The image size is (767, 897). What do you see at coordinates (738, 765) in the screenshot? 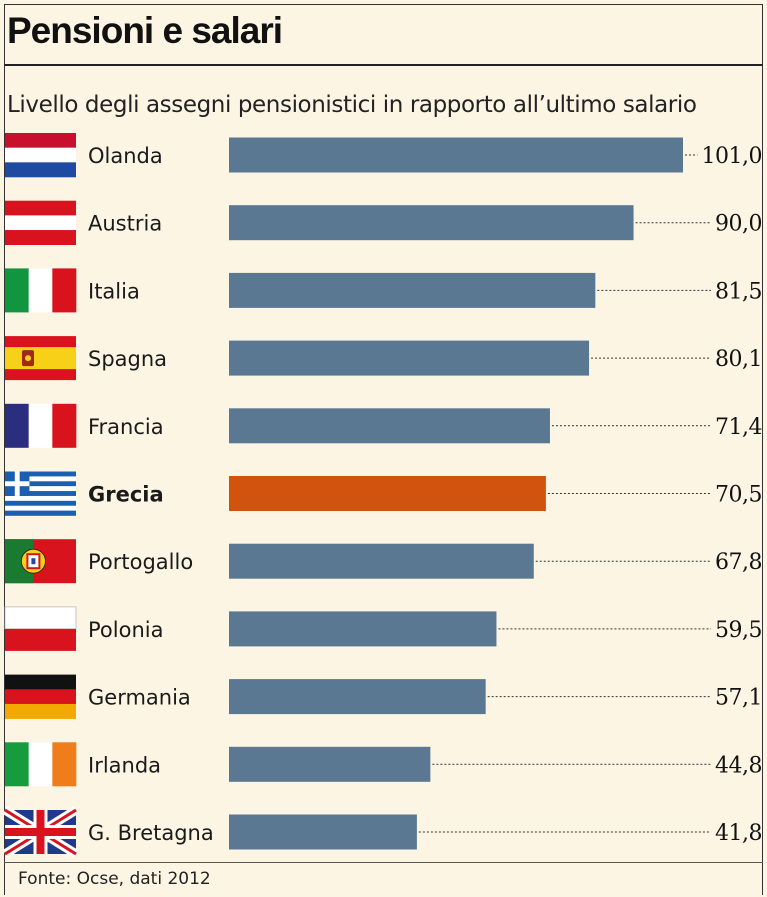
I see `value-label-irlanda: 44,8` at bounding box center [738, 765].